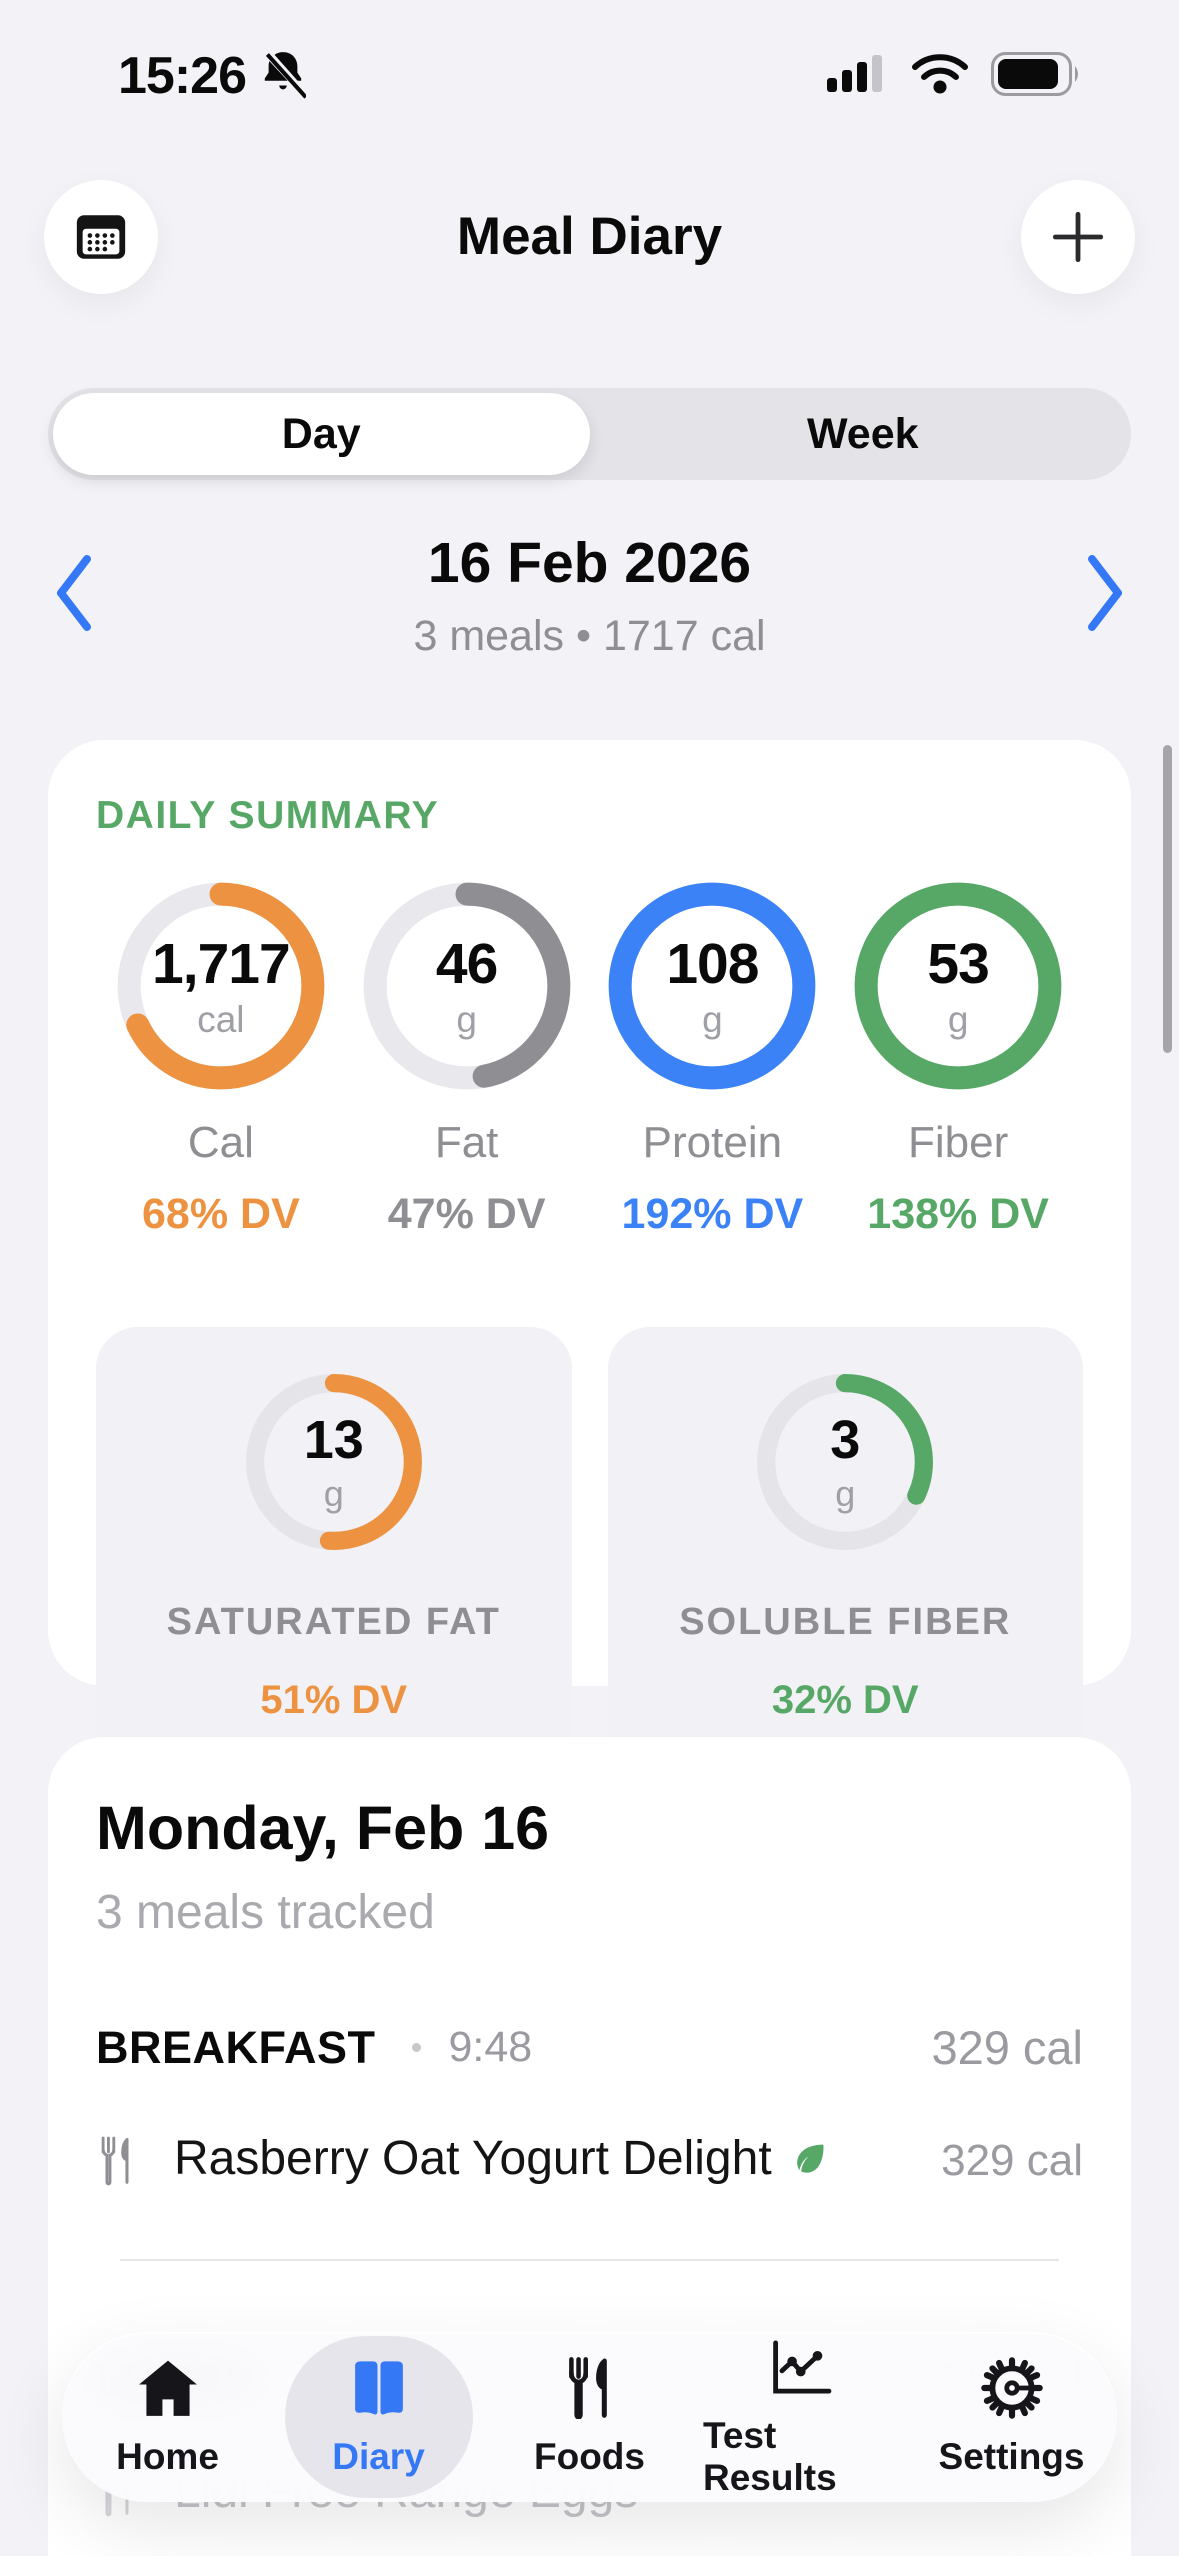 This screenshot has height=2556, width=1179. Describe the element at coordinates (800, 2417) in the screenshot. I see `tab-test-results: Test Results` at that location.